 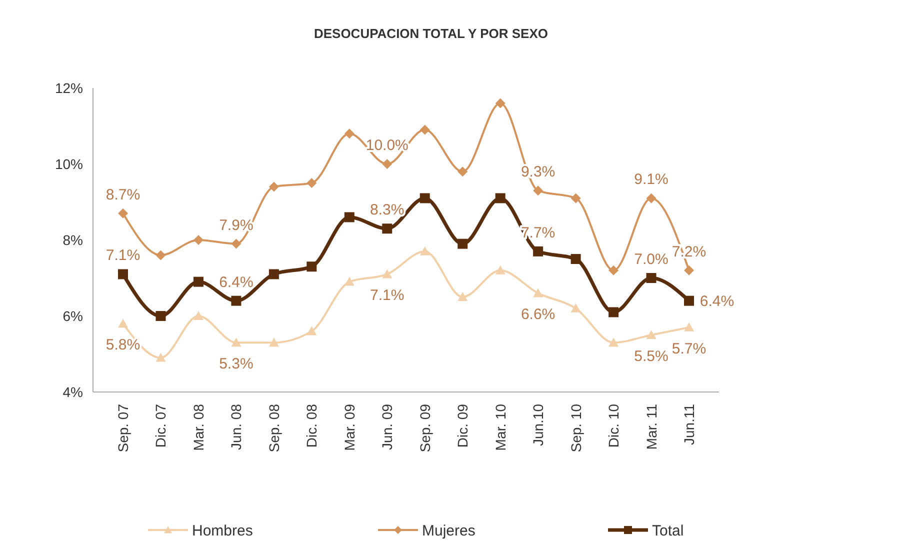 I want to click on chart-title: DESOCUPACION TOTAL Y POR SEXO, so click(x=431, y=33).